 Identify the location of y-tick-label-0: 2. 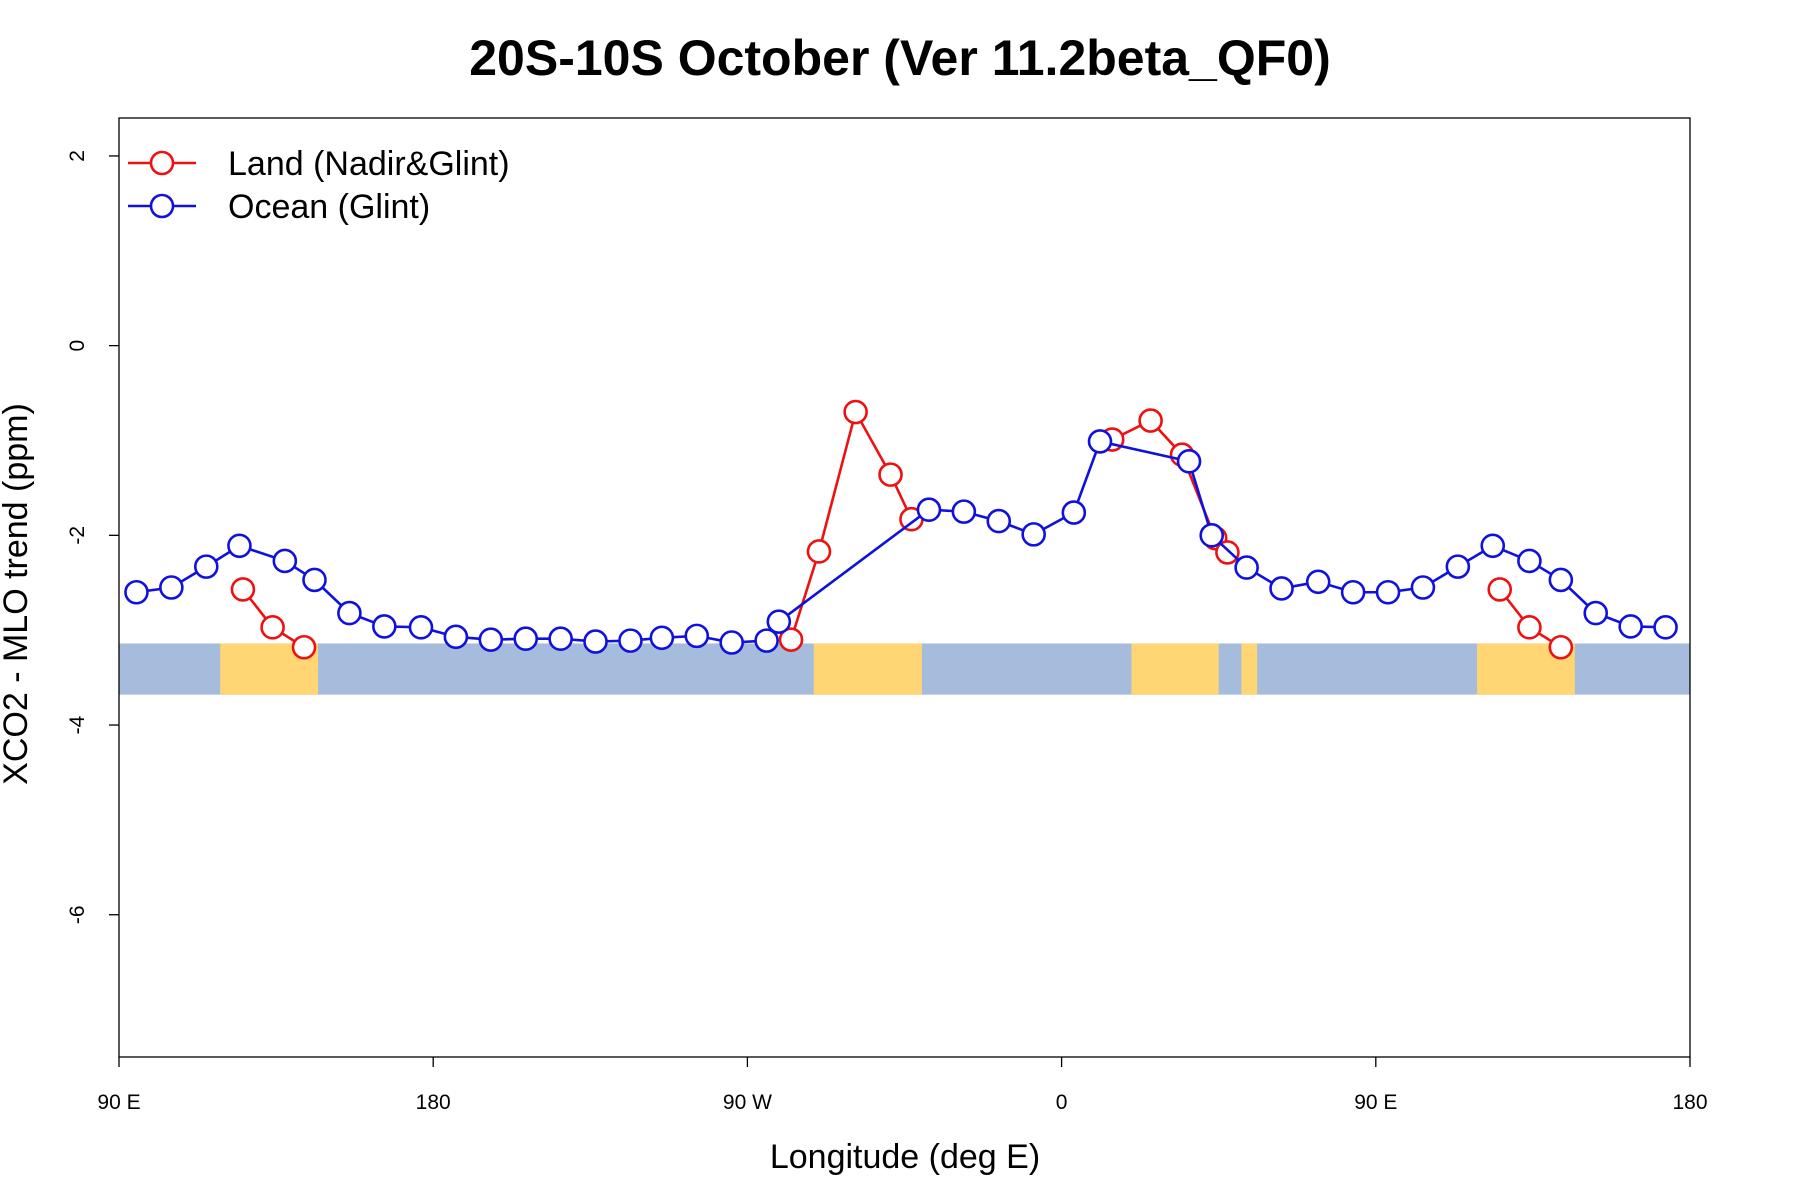
(77, 156).